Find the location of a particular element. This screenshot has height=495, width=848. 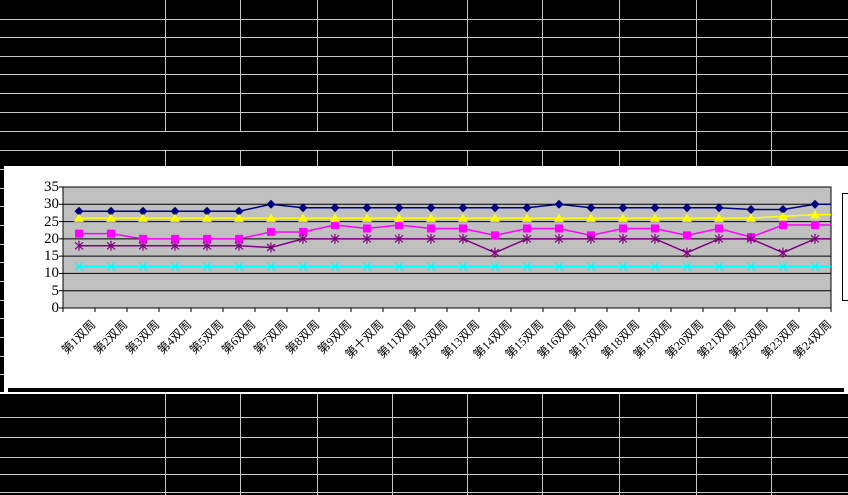

y-axis-label: 30 is located at coordinates (51, 204).